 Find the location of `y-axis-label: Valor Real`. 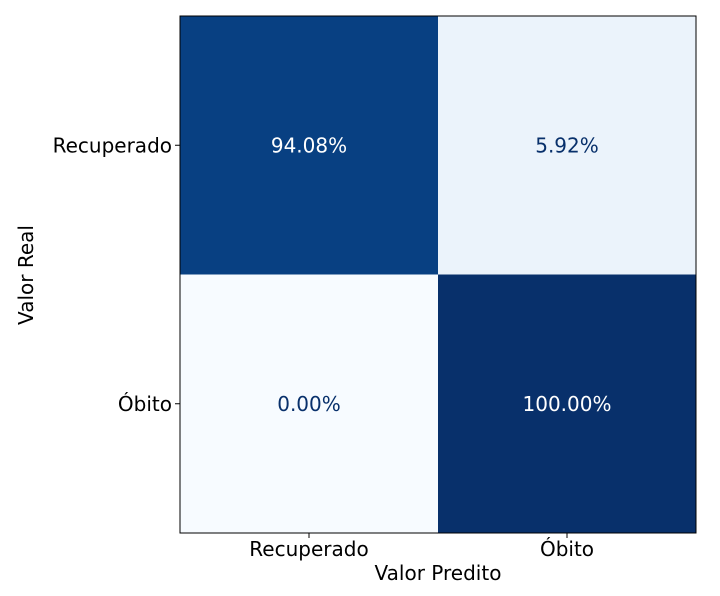

y-axis-label: Valor Real is located at coordinates (26, 275).